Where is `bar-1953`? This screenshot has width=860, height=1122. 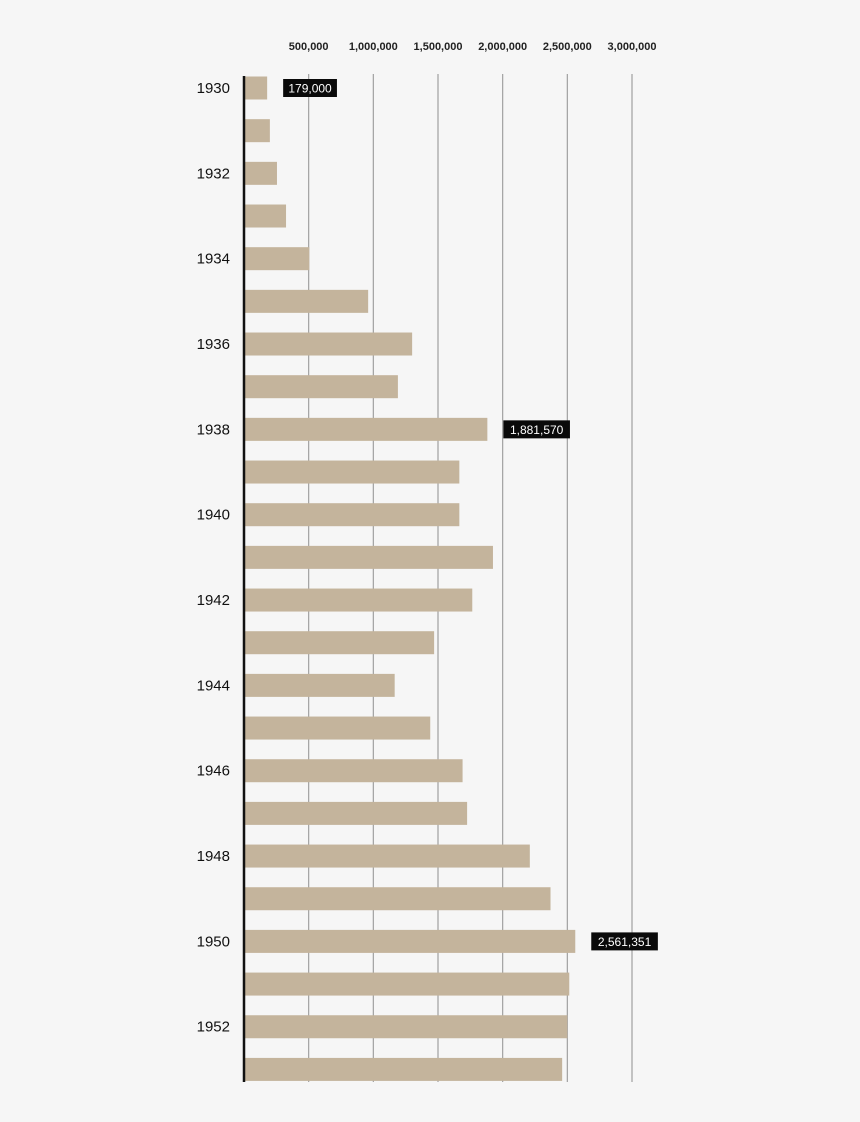
bar-1953 is located at coordinates (403, 1069).